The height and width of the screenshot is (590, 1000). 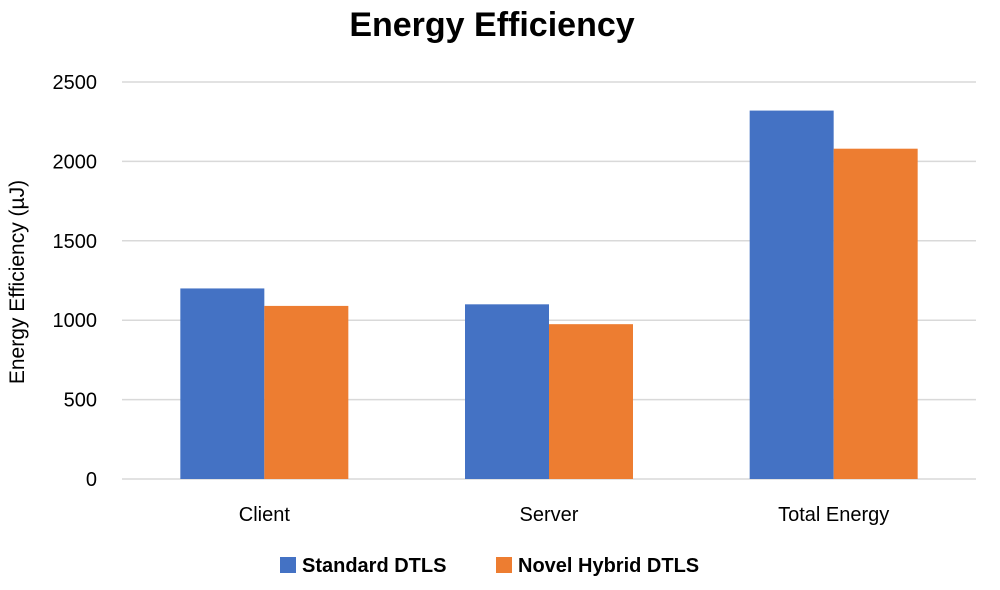 What do you see at coordinates (489, 566) in the screenshot?
I see `legend: Standard DTLS Novel Hybrid DTLS` at bounding box center [489, 566].